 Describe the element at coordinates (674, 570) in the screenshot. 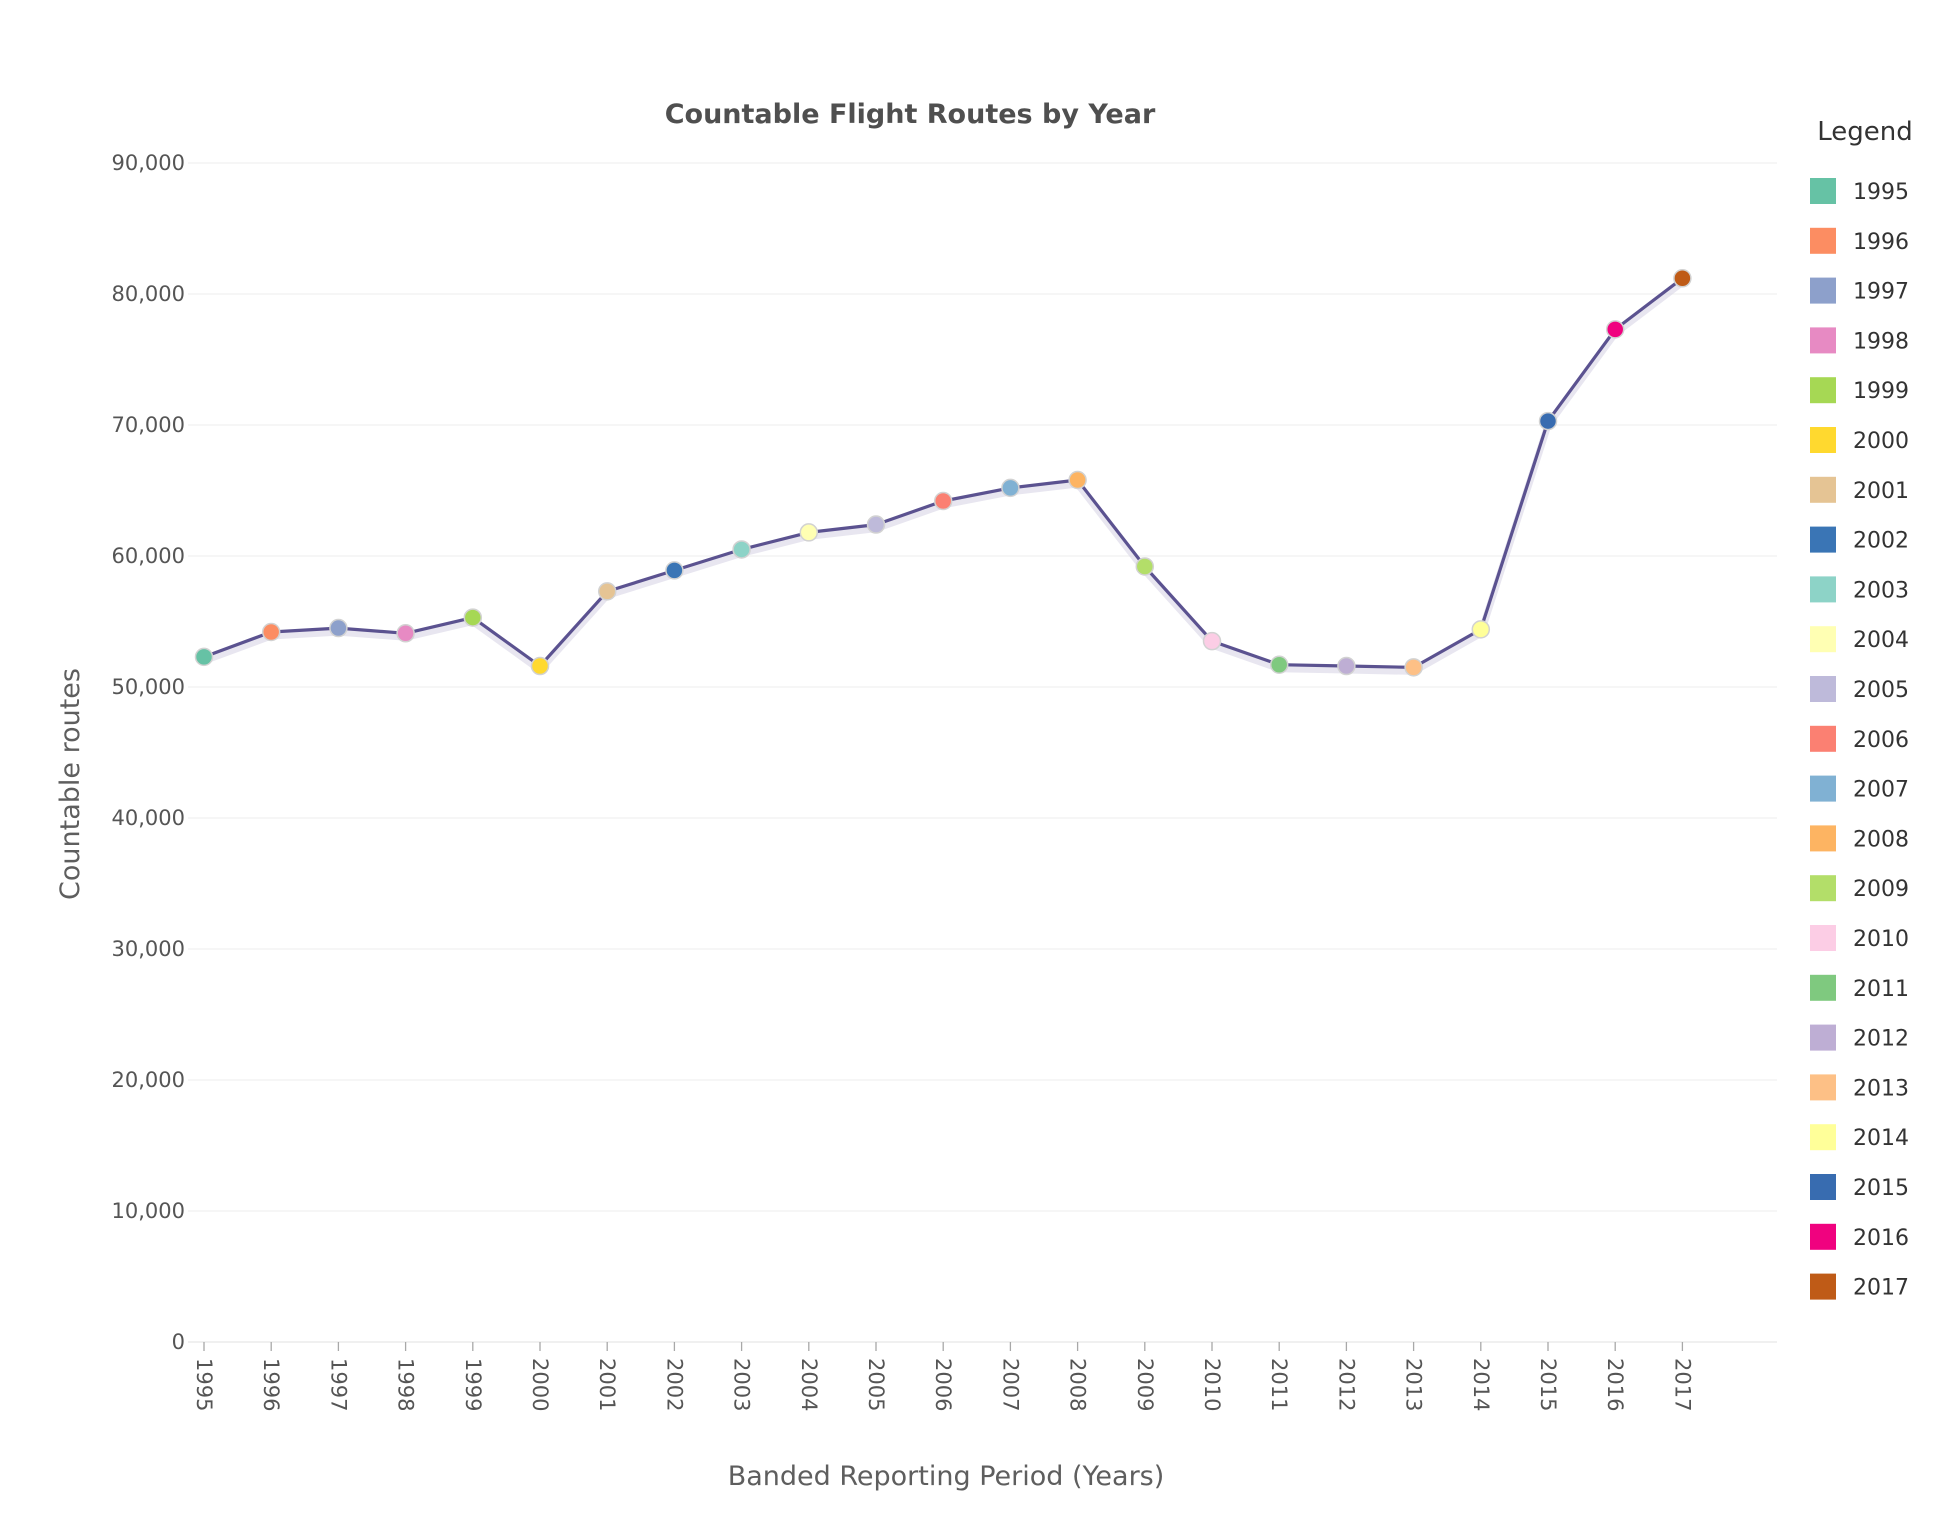

I see `data-point-2002` at that location.